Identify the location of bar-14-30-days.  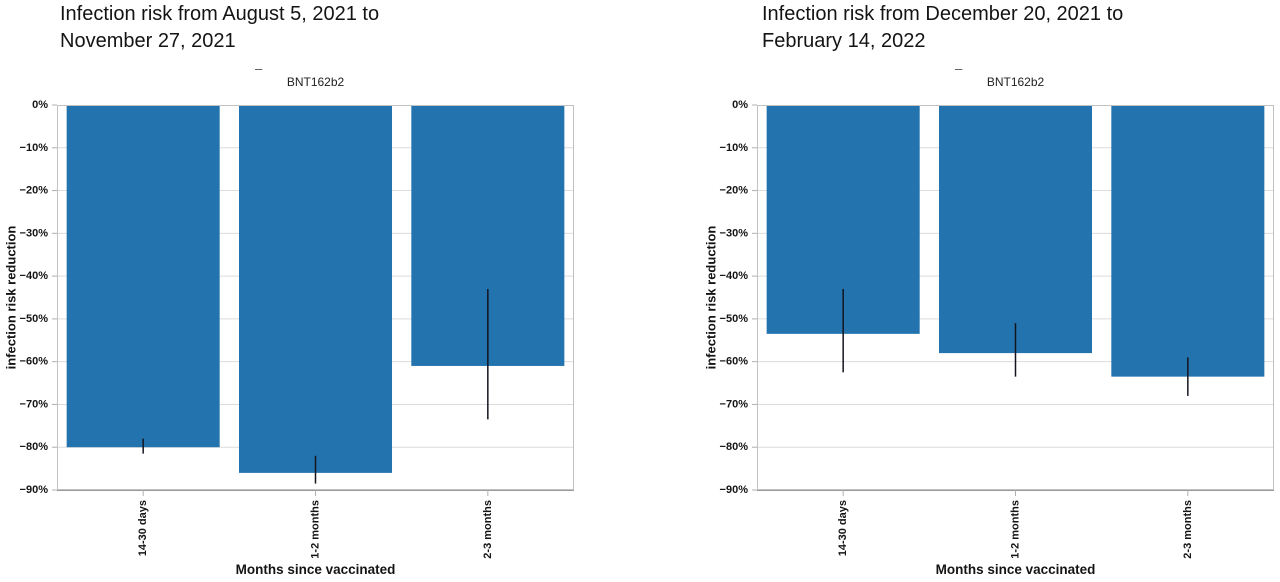
(143, 276).